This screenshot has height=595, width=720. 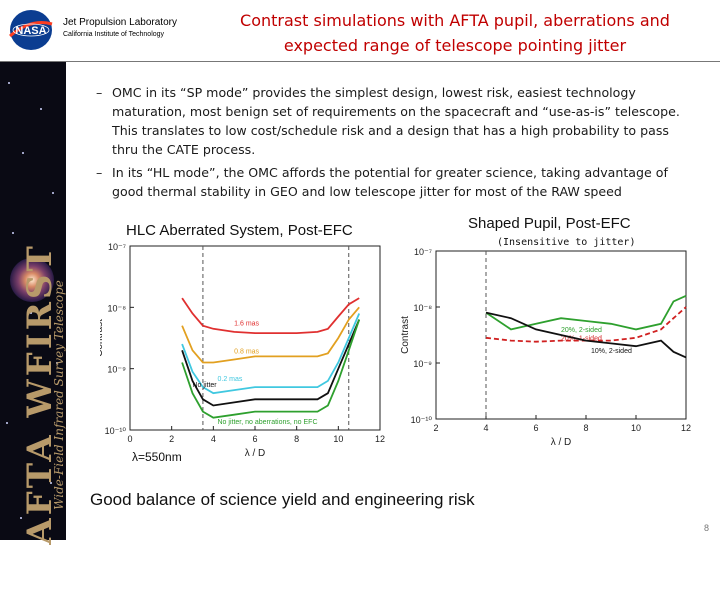 I want to click on nasa-logo: NASA, so click(x=31, y=30).